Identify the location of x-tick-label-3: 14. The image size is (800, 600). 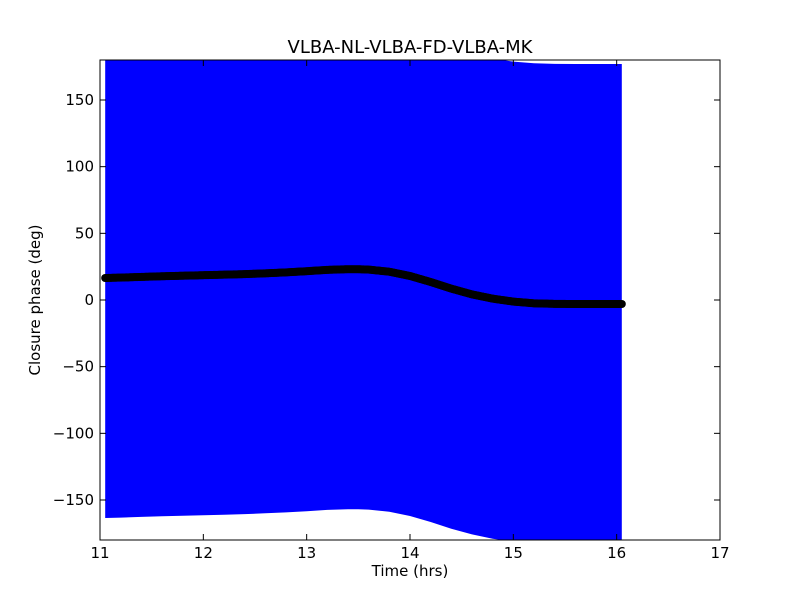
(409, 553).